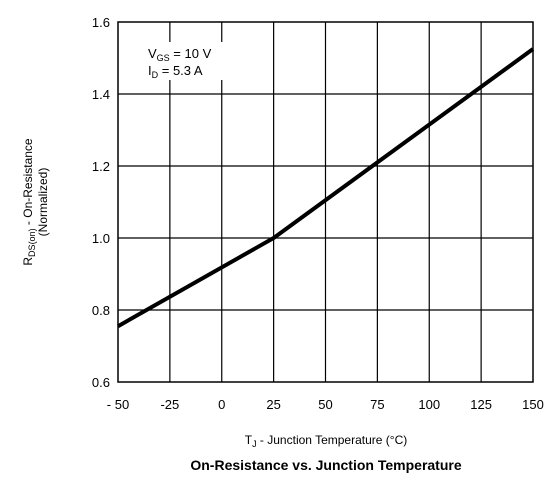 This screenshot has width=547, height=483. I want to click on annotation-vgs-rest: = 10 V, so click(191, 53).